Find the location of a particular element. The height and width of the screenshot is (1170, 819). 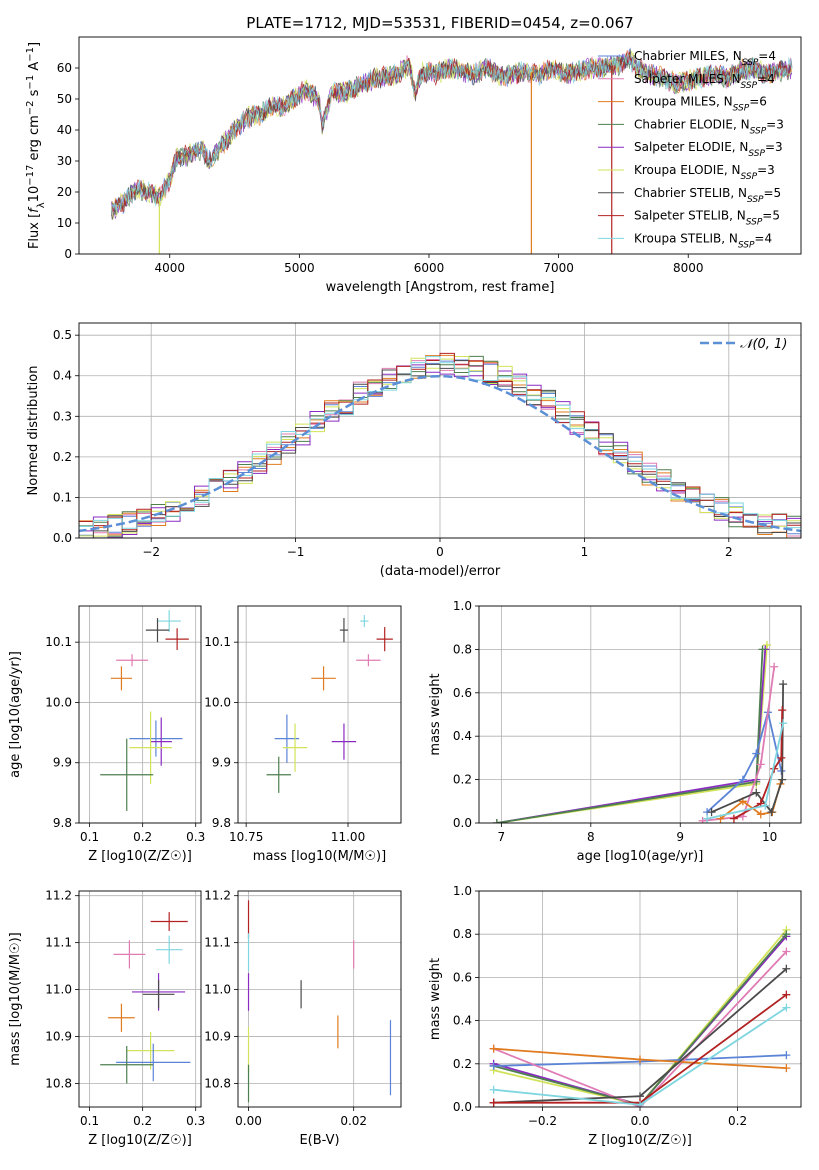

y-tick-label: 0 is located at coordinates (68, 254).